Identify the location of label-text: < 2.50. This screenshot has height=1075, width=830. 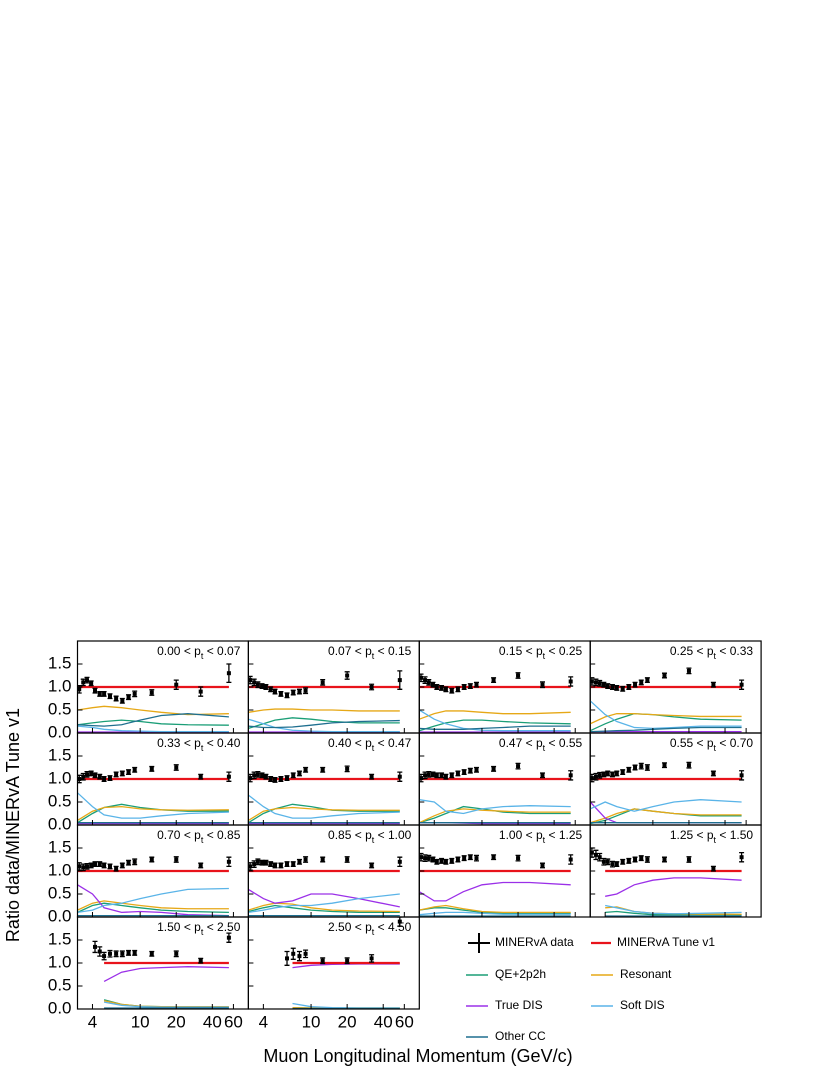
(221, 927).